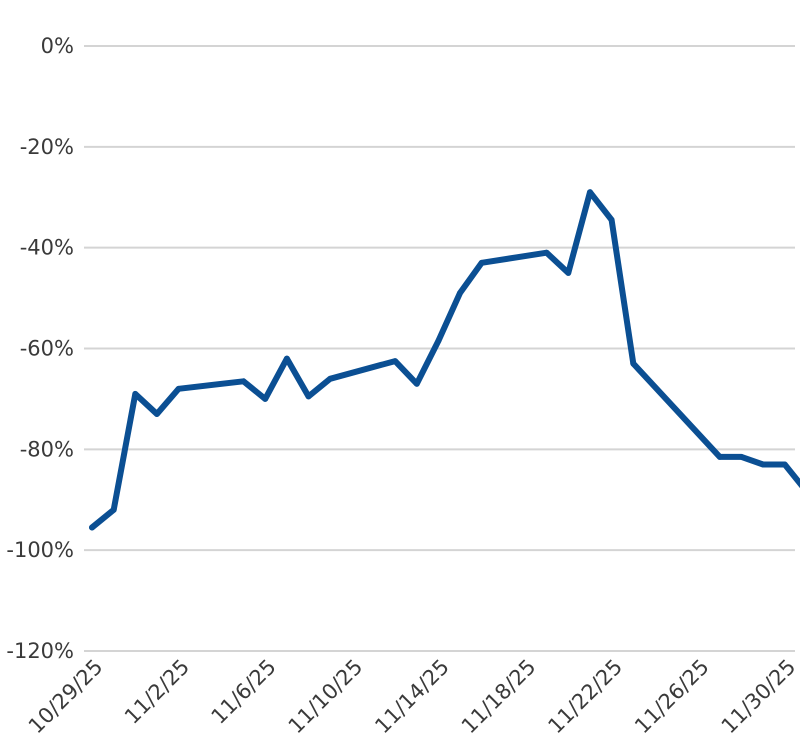 This screenshot has width=800, height=755. I want to click on x-tick-label: 10/29/25, so click(66, 697).